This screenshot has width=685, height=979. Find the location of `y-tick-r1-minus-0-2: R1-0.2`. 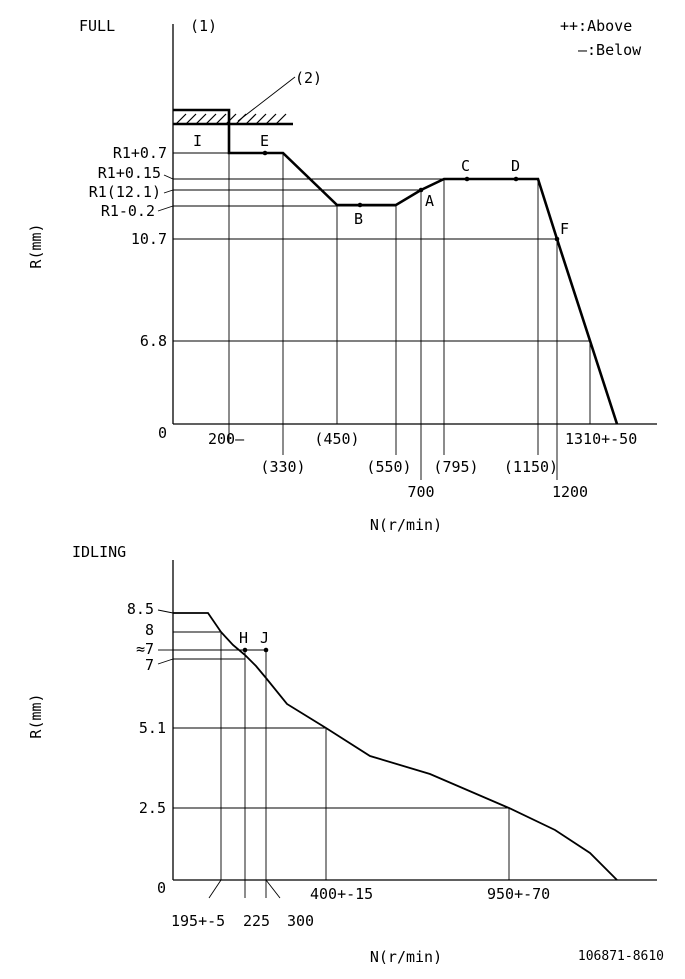

y-tick-r1-minus-0-2: R1-0.2 is located at coordinates (128, 211).